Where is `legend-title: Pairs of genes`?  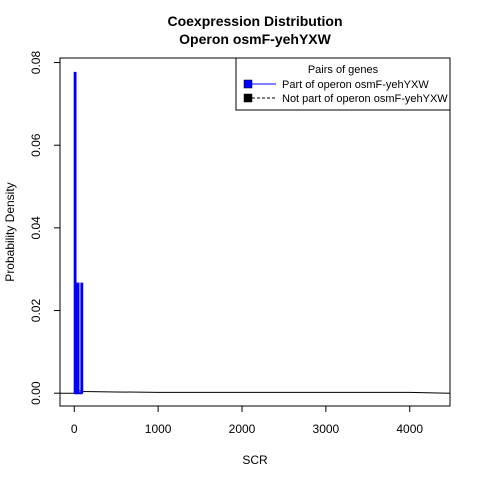
legend-title: Pairs of genes is located at coordinates (343, 70).